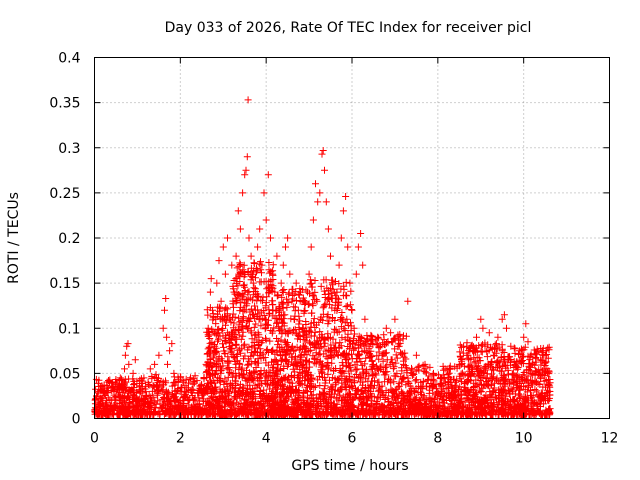 Image resolution: width=640 pixels, height=480 pixels. What do you see at coordinates (64, 194) in the screenshot?
I see `y-tick-label: 0.25` at bounding box center [64, 194].